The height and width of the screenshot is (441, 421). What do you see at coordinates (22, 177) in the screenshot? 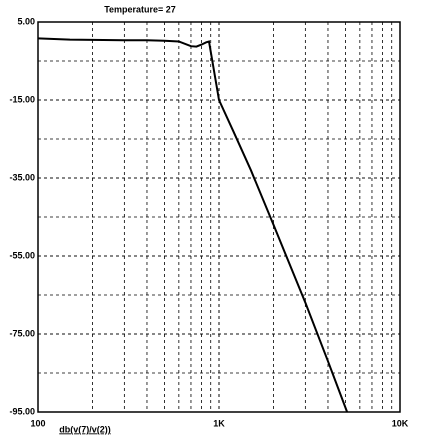
I see `y-tick-label: -35.00` at bounding box center [22, 177].